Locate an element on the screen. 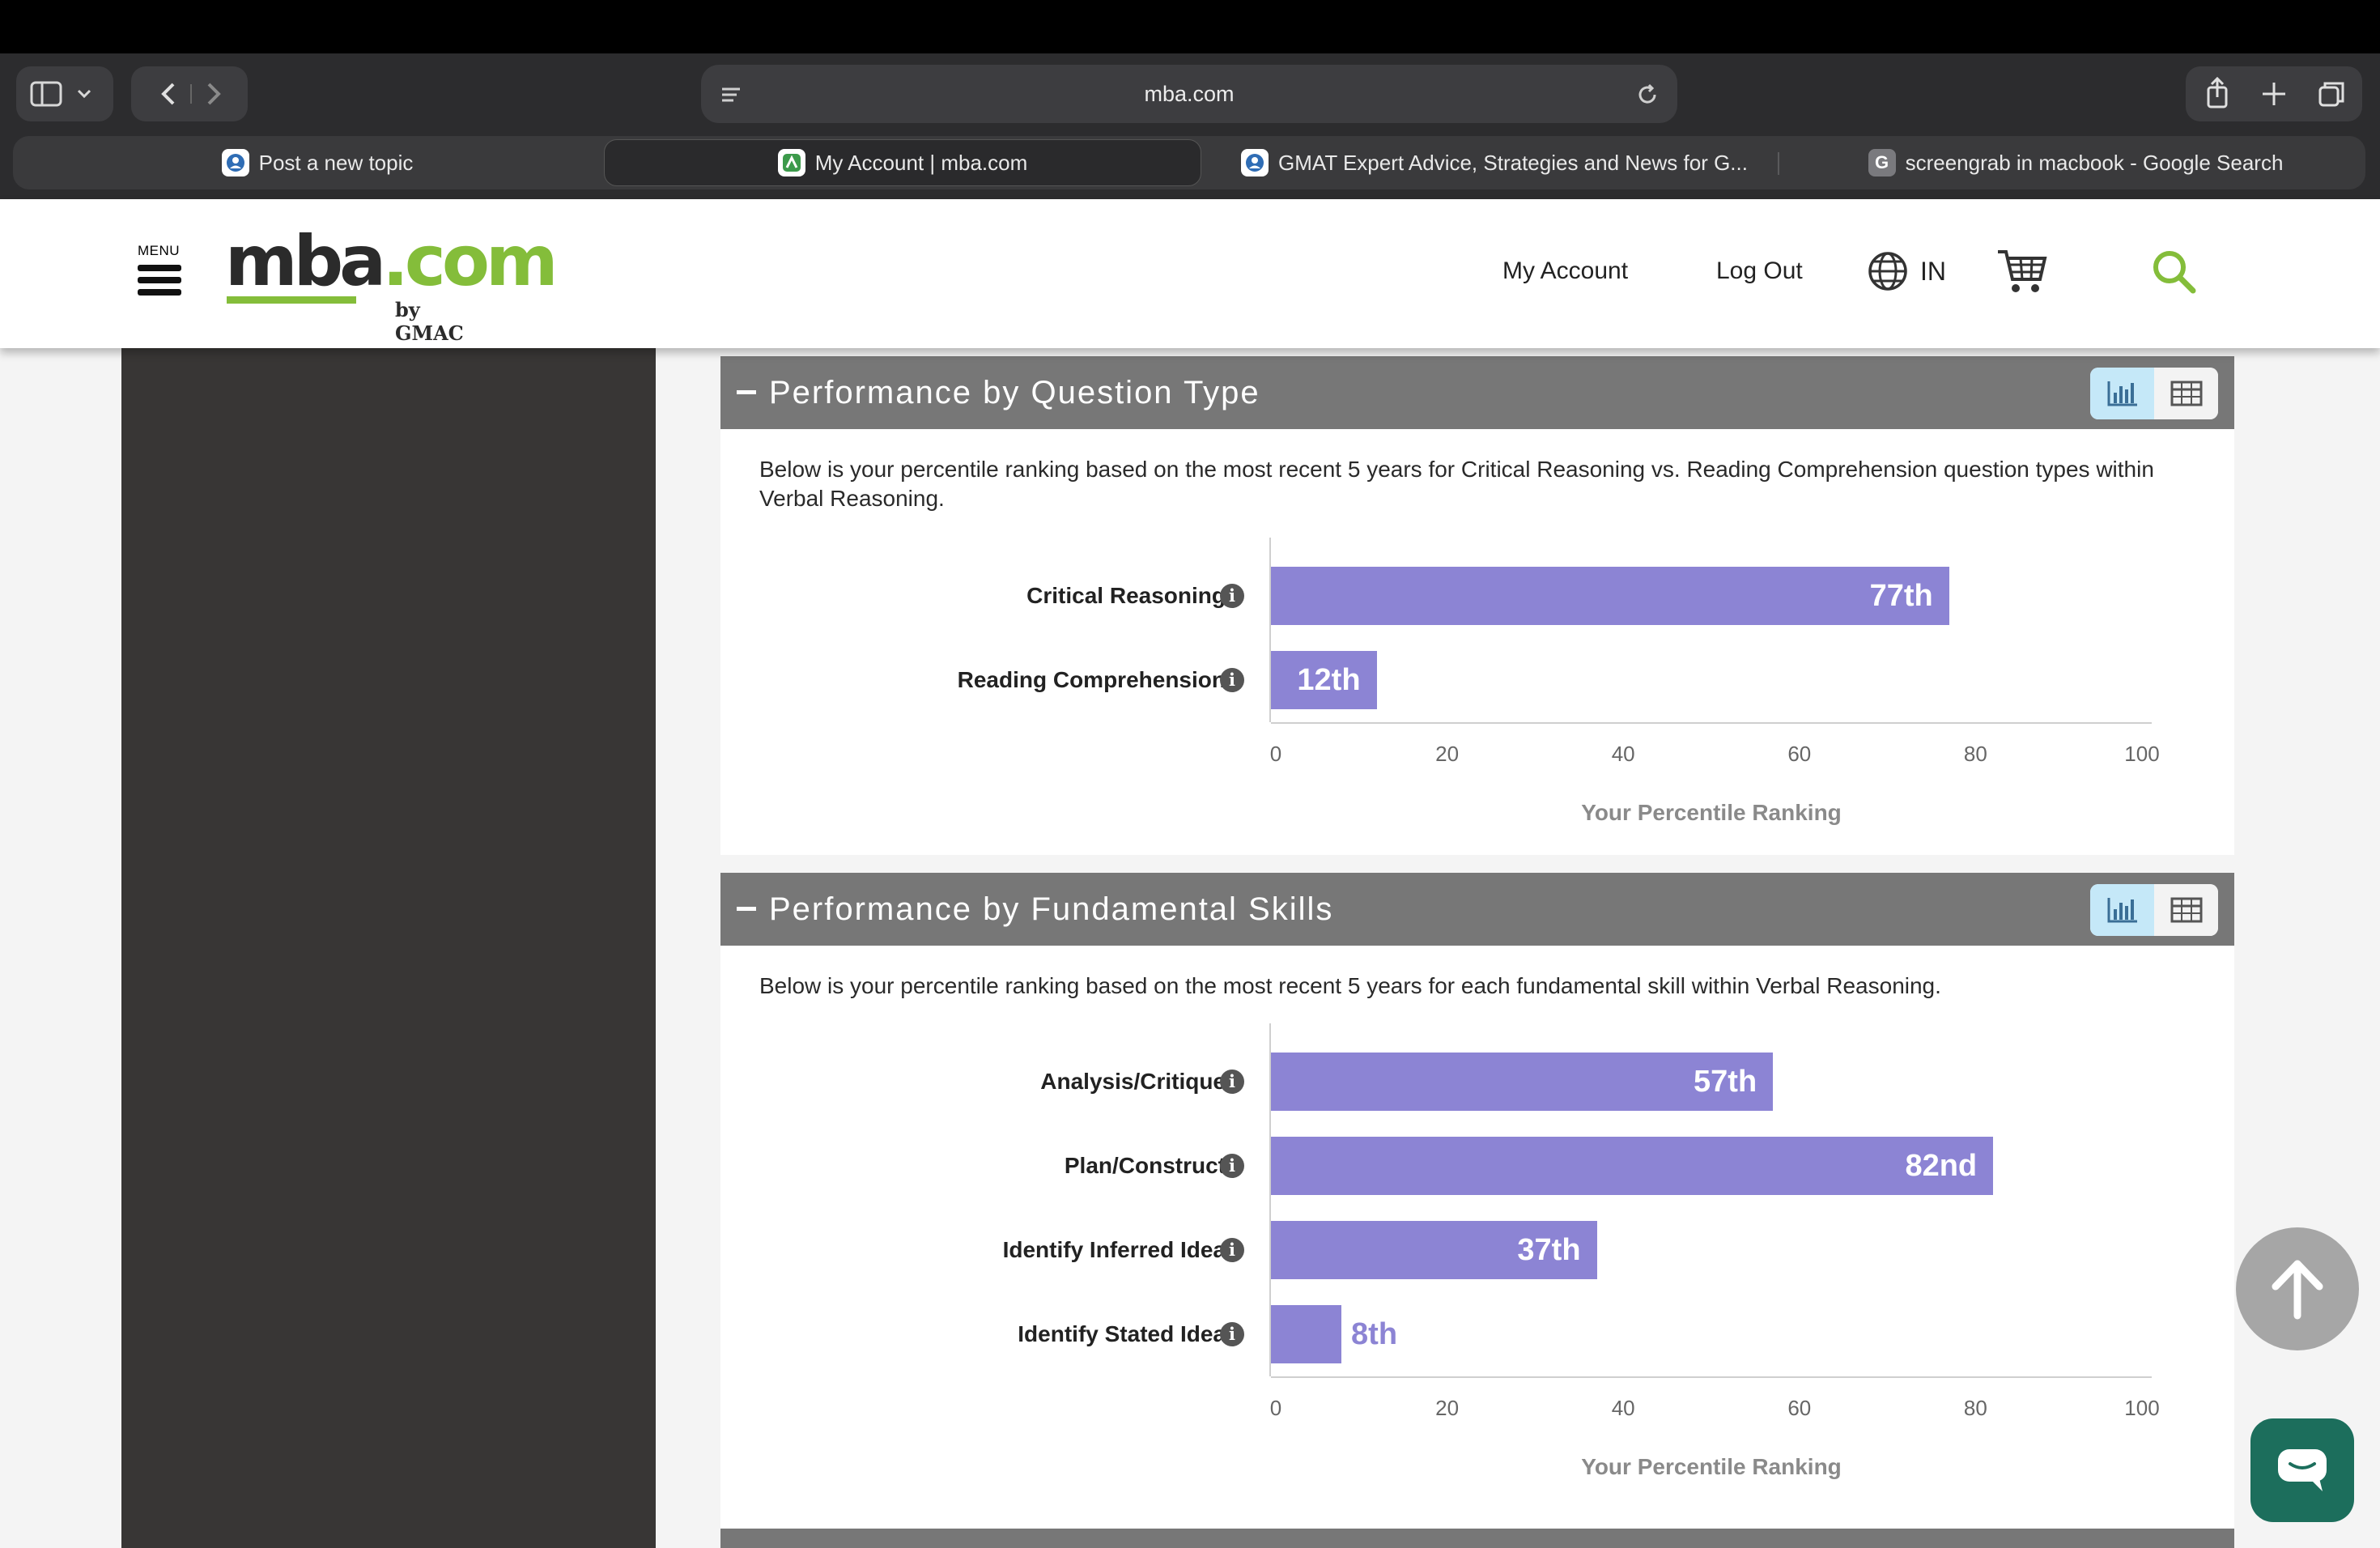 This screenshot has width=2380, height=1548. tab-google-search: G screengrab in macbook - Google Search is located at coordinates (2075, 162).